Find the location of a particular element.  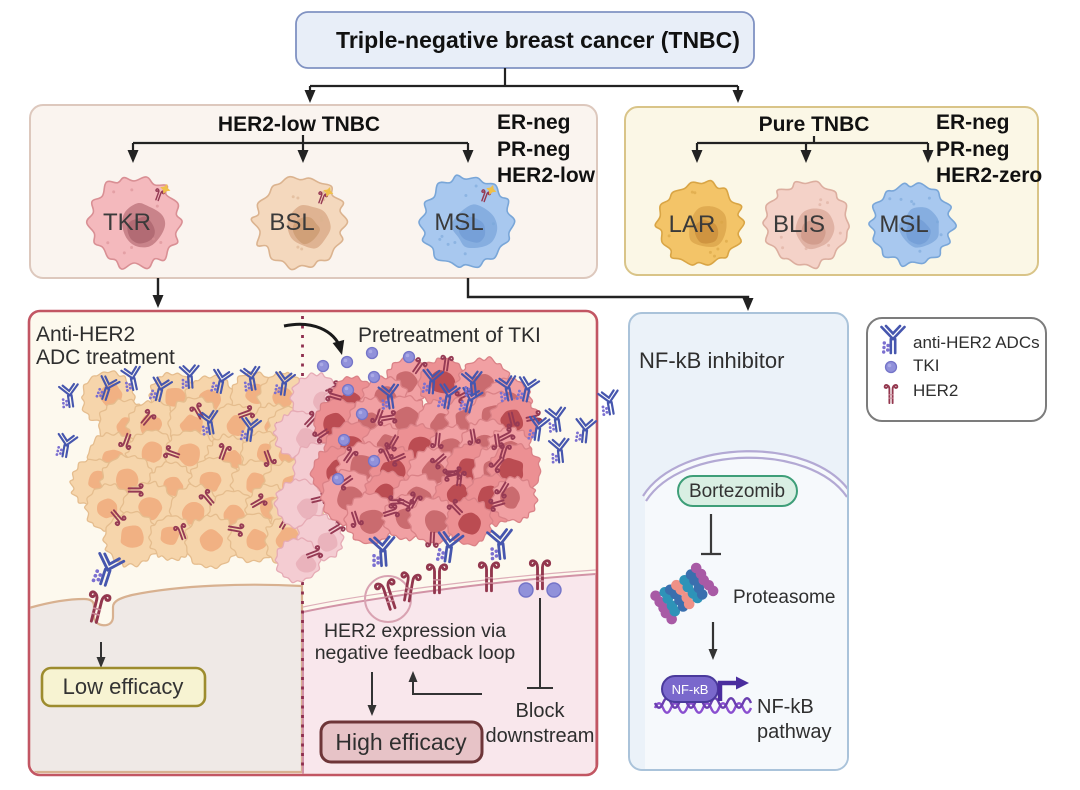

svg-text: TKR is located at coordinates (127, 222).